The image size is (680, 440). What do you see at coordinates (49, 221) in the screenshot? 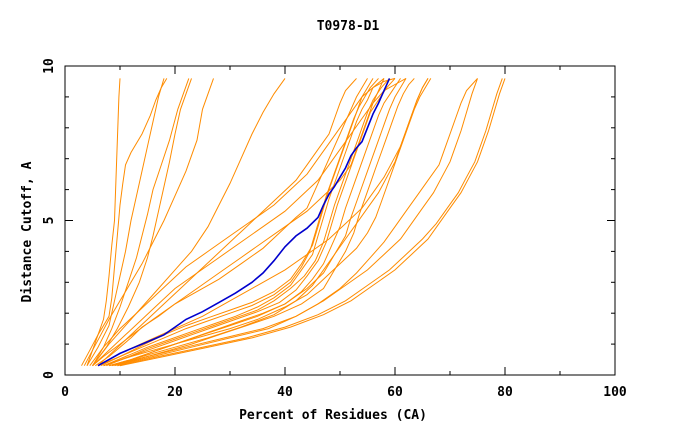
I see `y-tick-label: 5` at bounding box center [49, 221].